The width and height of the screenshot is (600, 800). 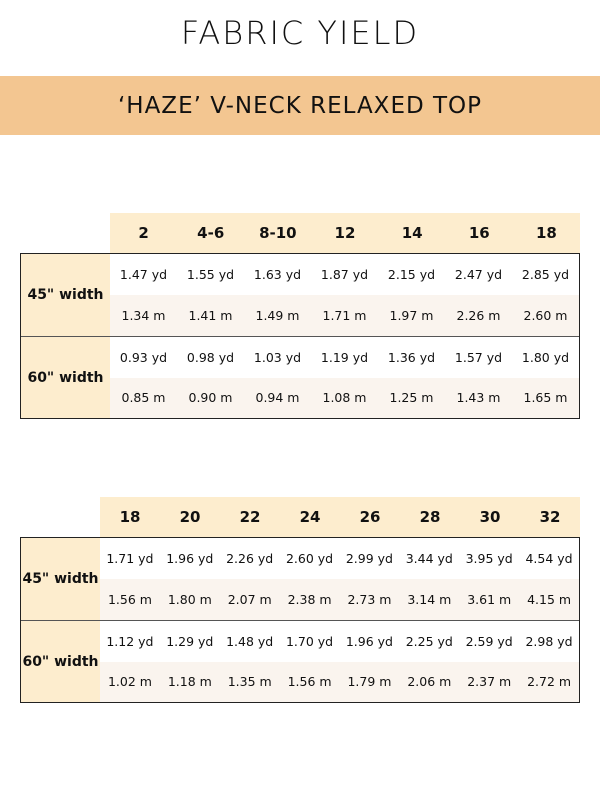 What do you see at coordinates (300, 33) in the screenshot?
I see `page-title: FABRIC YIELD` at bounding box center [300, 33].